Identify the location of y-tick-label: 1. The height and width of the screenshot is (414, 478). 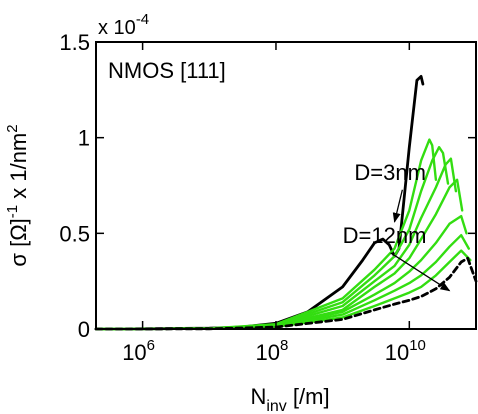
(84, 138).